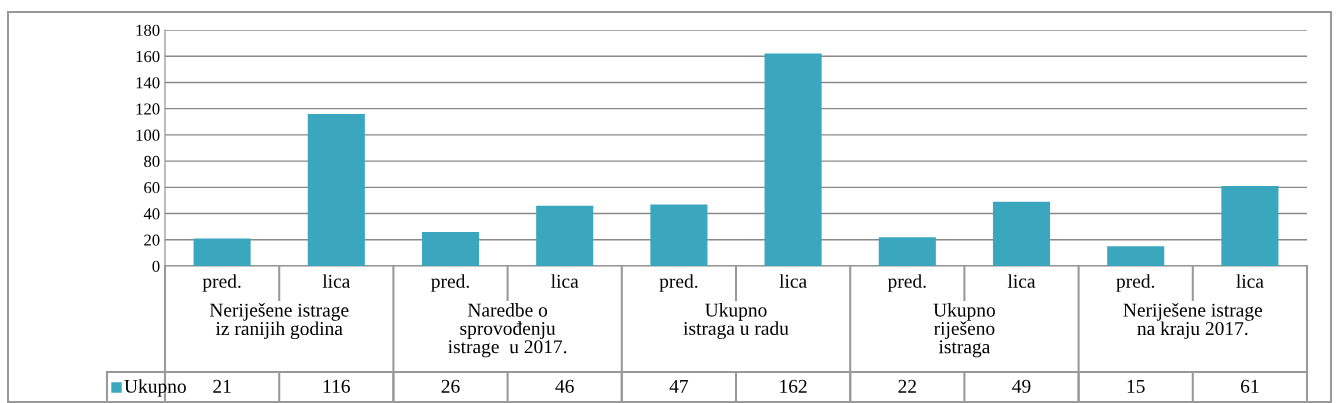  I want to click on y-tick-label: 140, so click(148, 83).